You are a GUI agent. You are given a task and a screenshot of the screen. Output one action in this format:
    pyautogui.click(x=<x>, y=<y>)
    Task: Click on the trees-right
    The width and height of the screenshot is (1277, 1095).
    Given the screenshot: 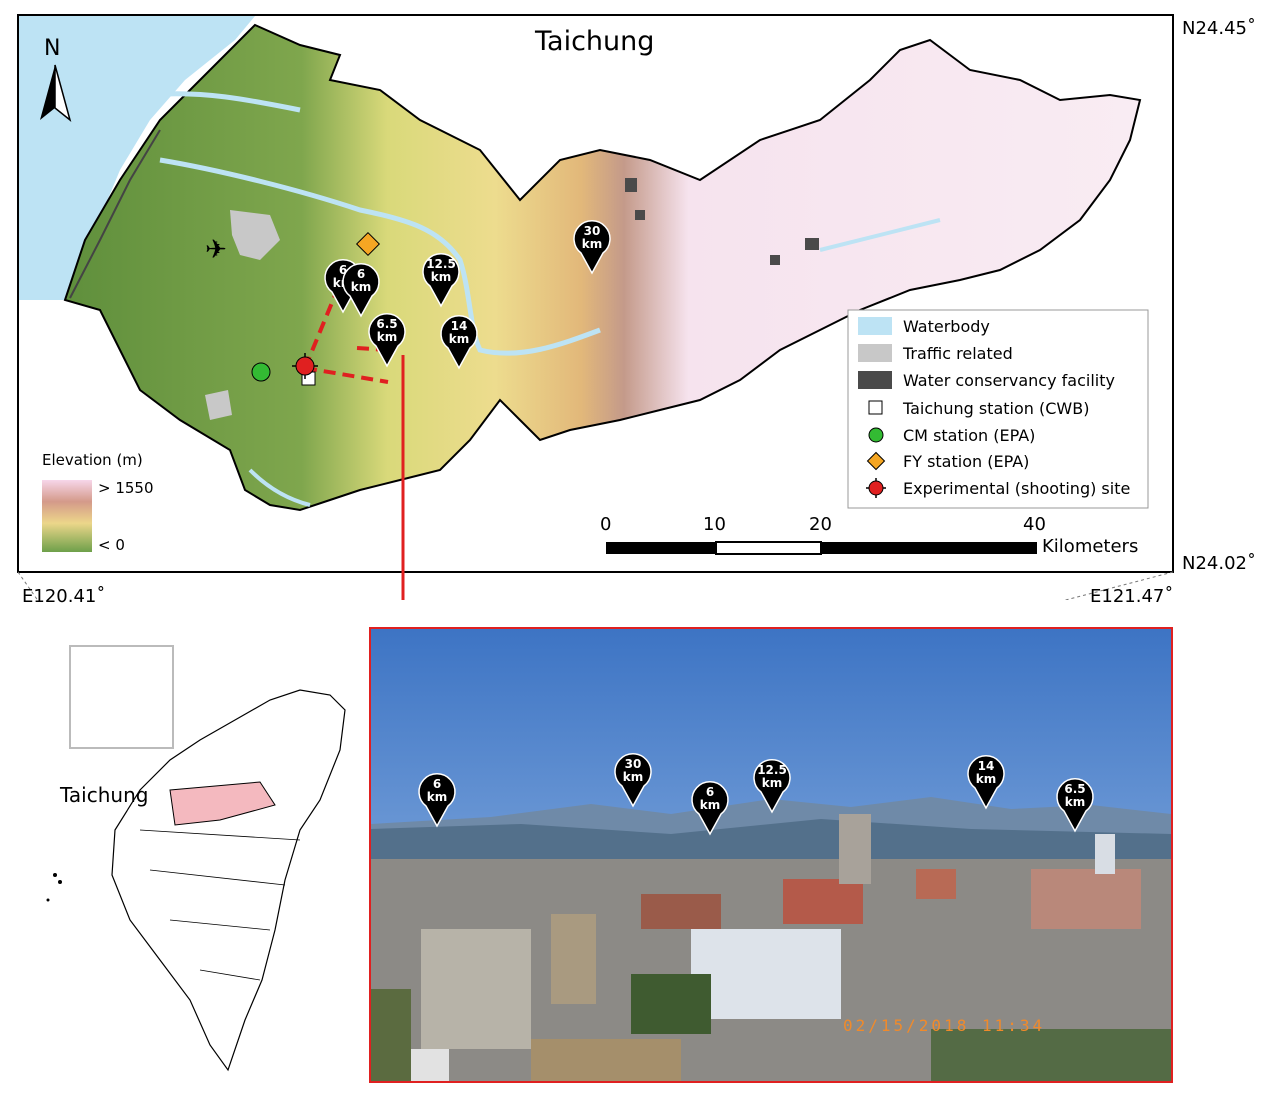 What is the action you would take?
    pyautogui.click(x=1051, y=1055)
    